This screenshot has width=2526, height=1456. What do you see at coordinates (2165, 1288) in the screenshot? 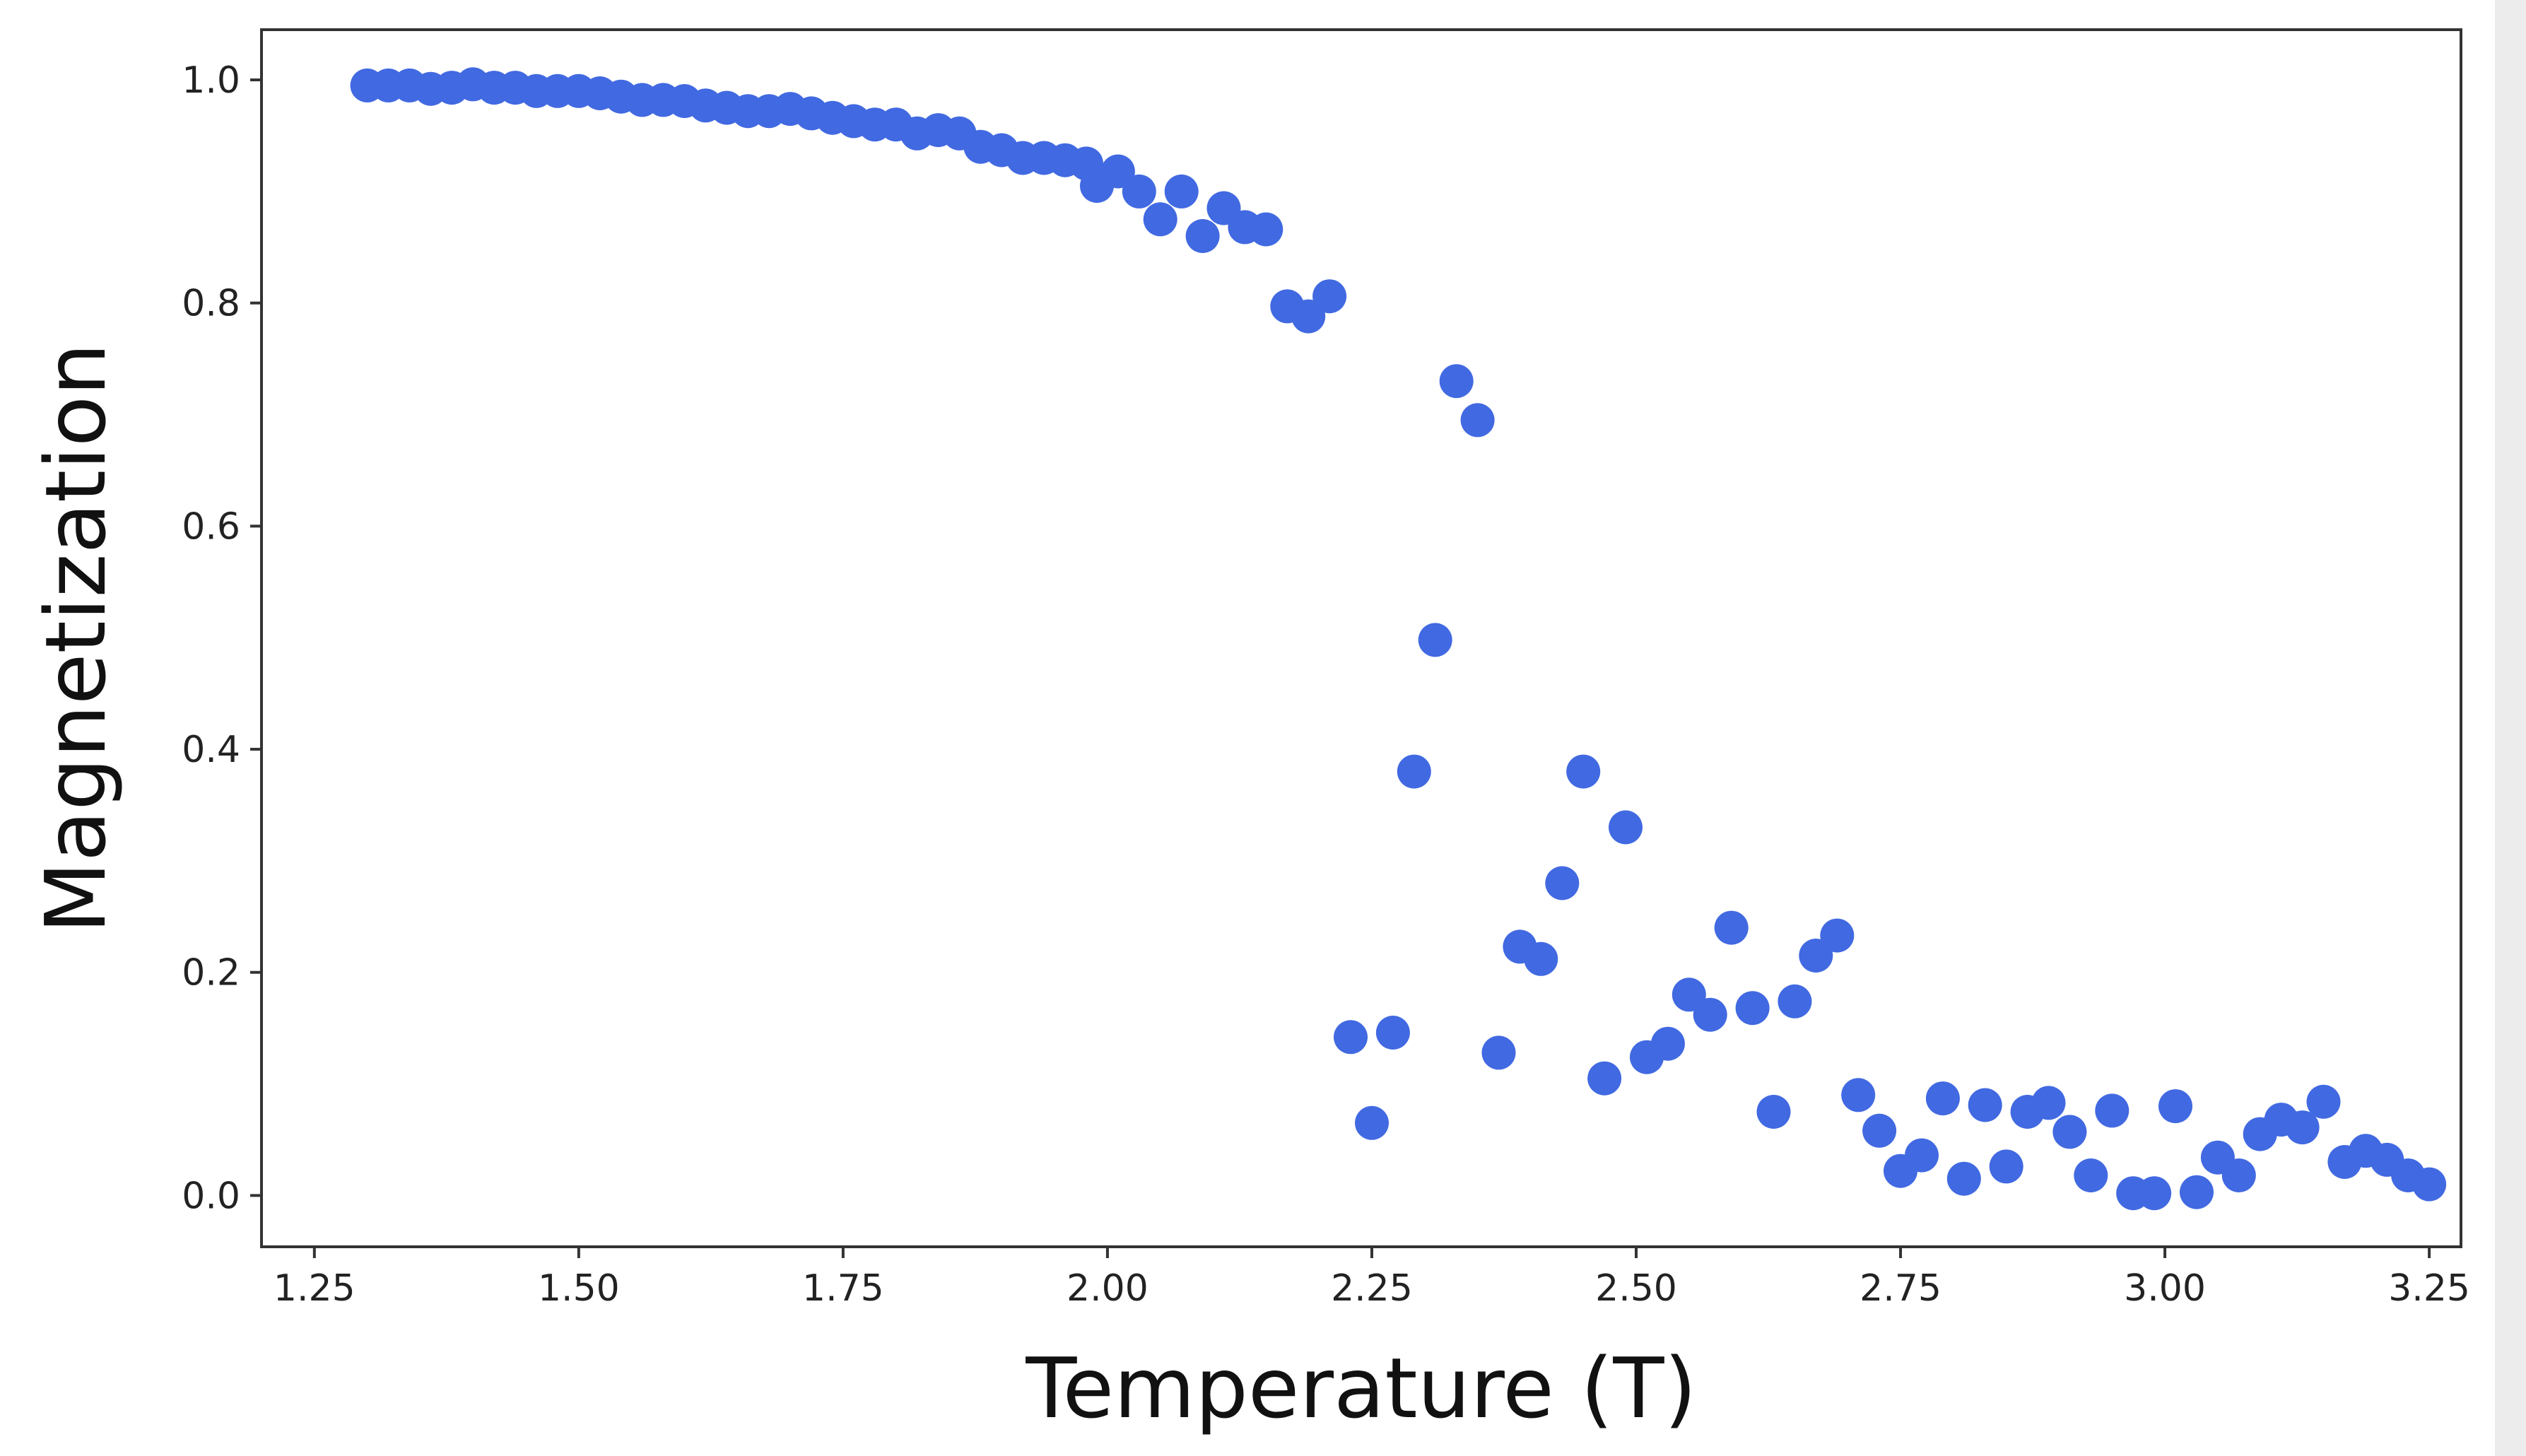
I see `x-tick-label: 3.00` at bounding box center [2165, 1288].